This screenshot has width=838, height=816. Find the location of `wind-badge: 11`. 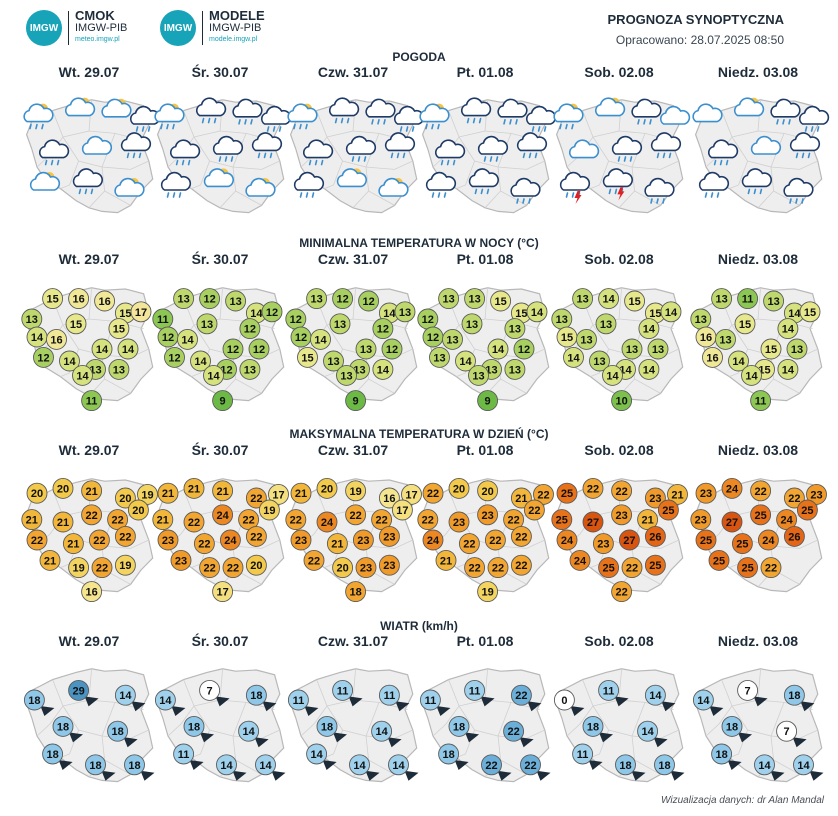

wind-badge: 11 is located at coordinates (389, 695).